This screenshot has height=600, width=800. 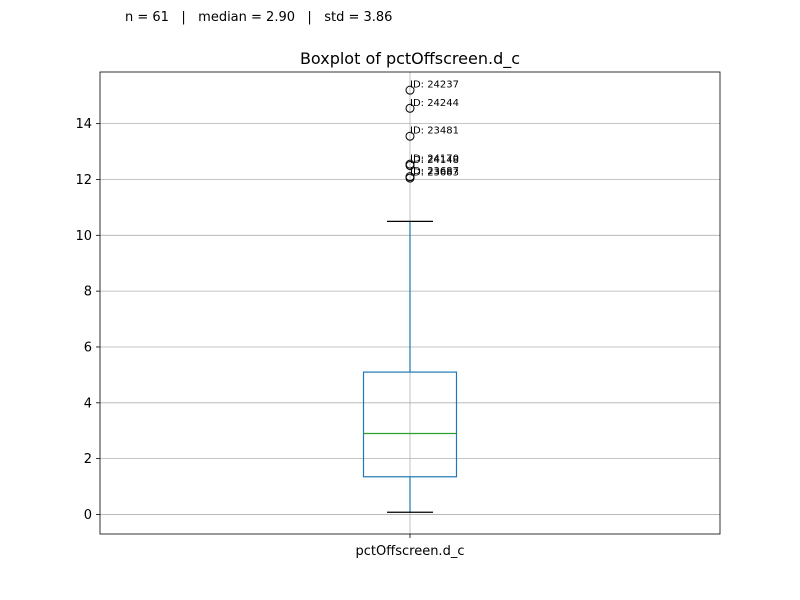 I want to click on y-tick-label: 0, so click(x=88, y=515).